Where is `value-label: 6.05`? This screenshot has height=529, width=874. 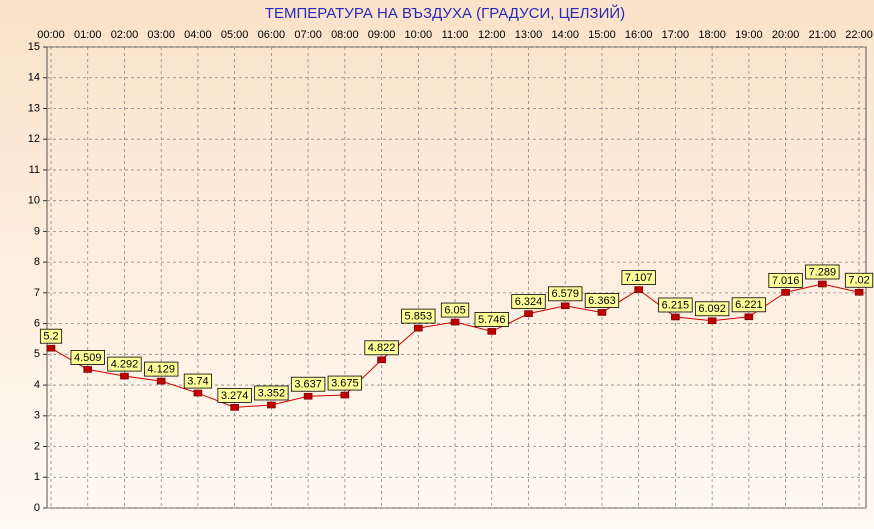
value-label: 6.05 is located at coordinates (454, 310).